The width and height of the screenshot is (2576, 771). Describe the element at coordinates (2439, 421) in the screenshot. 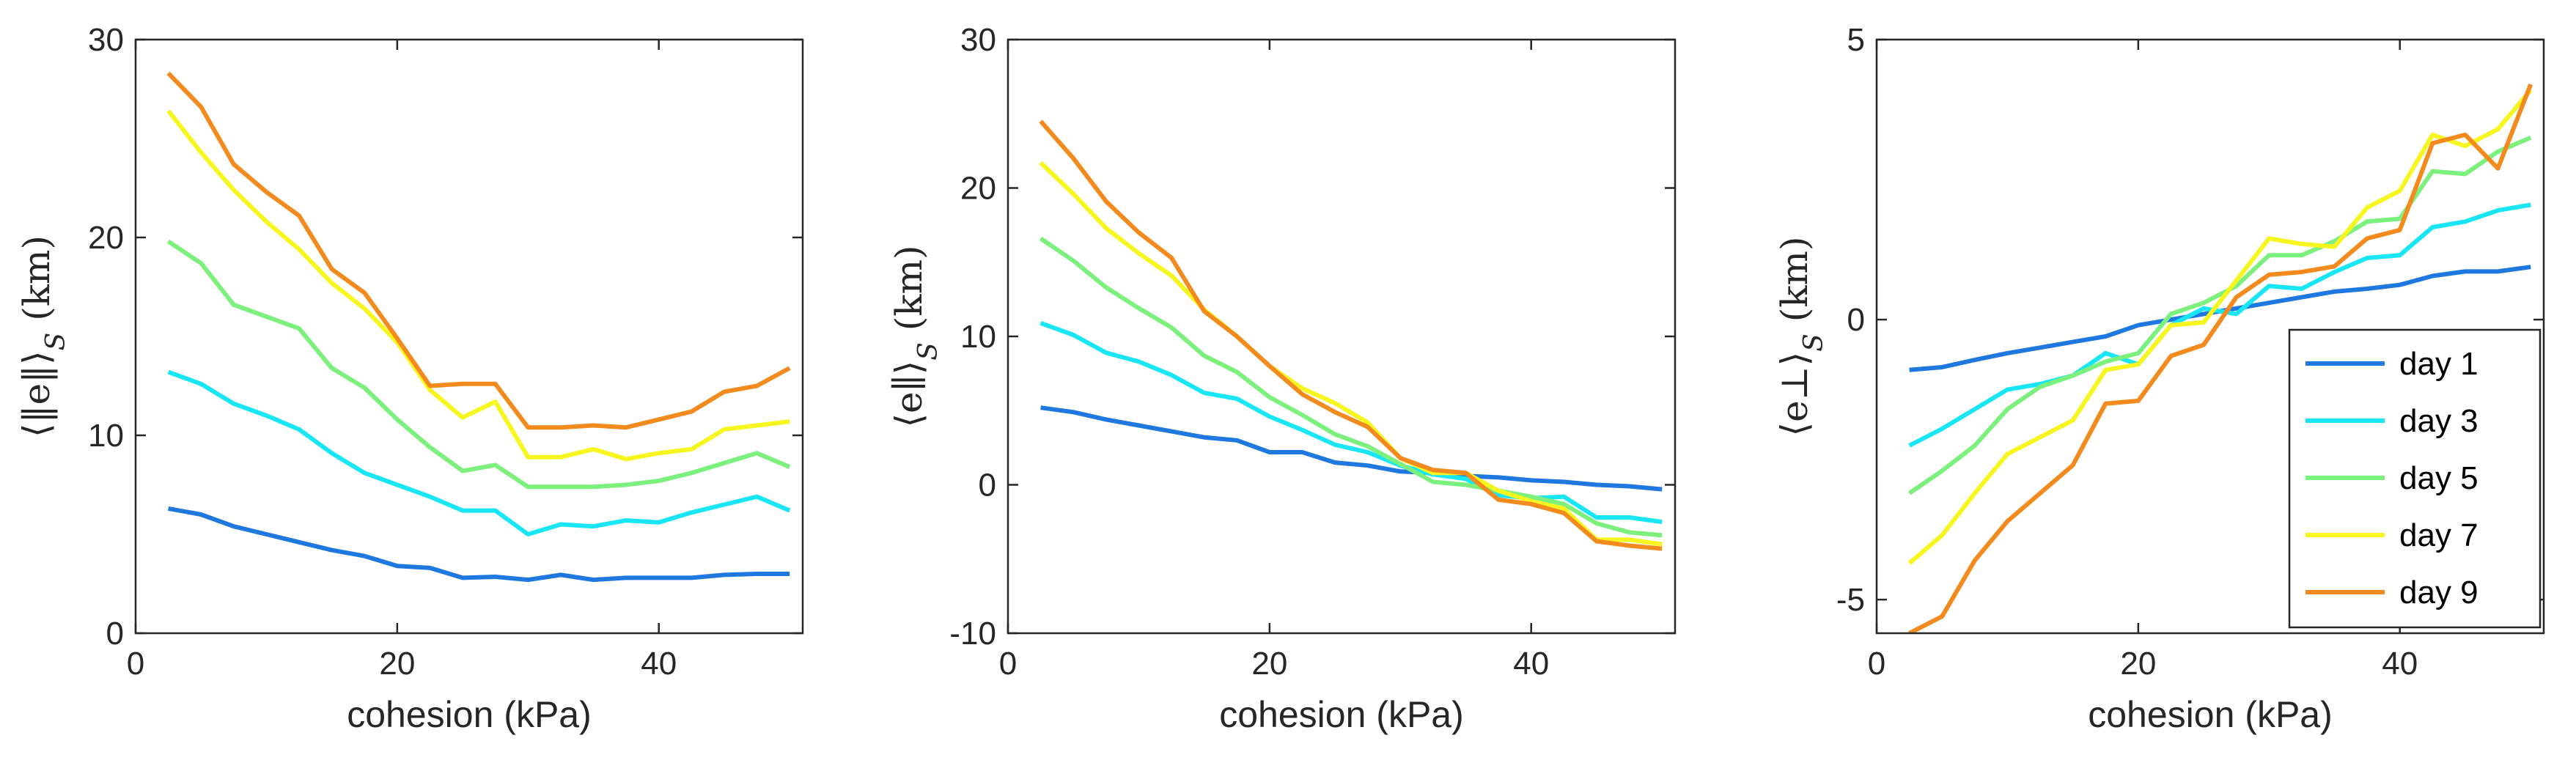

I see `legend-entry-label: day 3` at that location.